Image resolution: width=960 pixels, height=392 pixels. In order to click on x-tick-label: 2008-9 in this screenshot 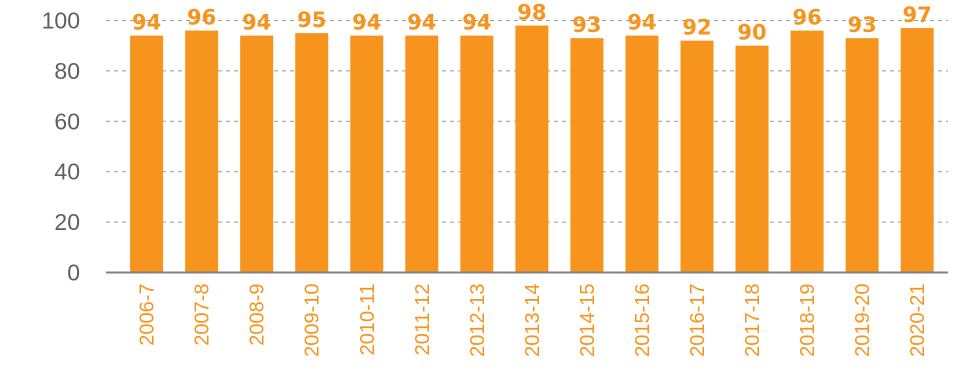, I will do `click(258, 315)`.